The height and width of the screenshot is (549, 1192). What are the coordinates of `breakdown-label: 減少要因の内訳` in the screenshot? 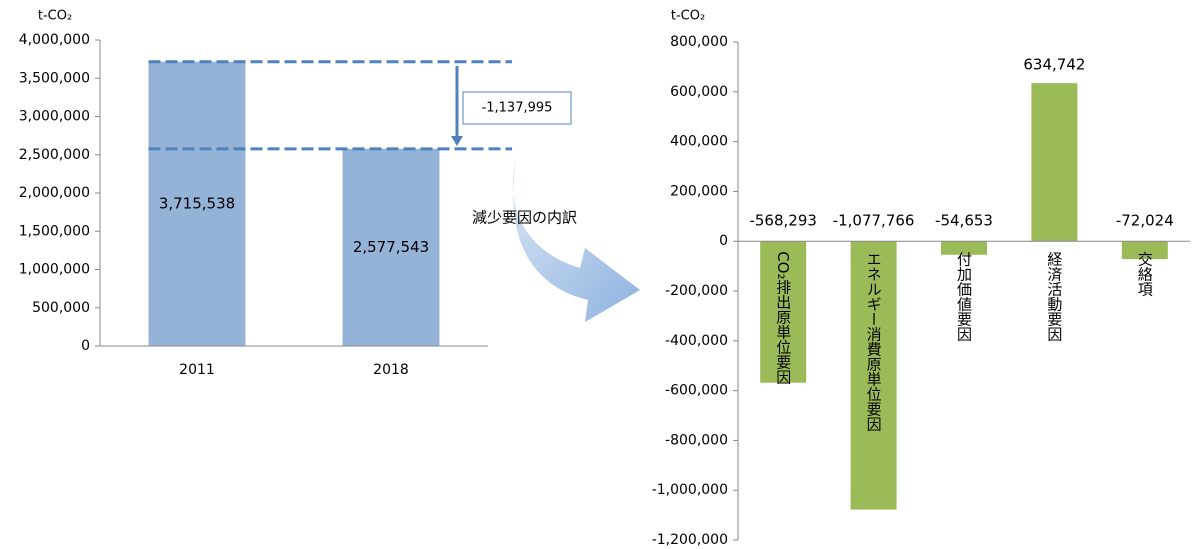 It's located at (524, 218).